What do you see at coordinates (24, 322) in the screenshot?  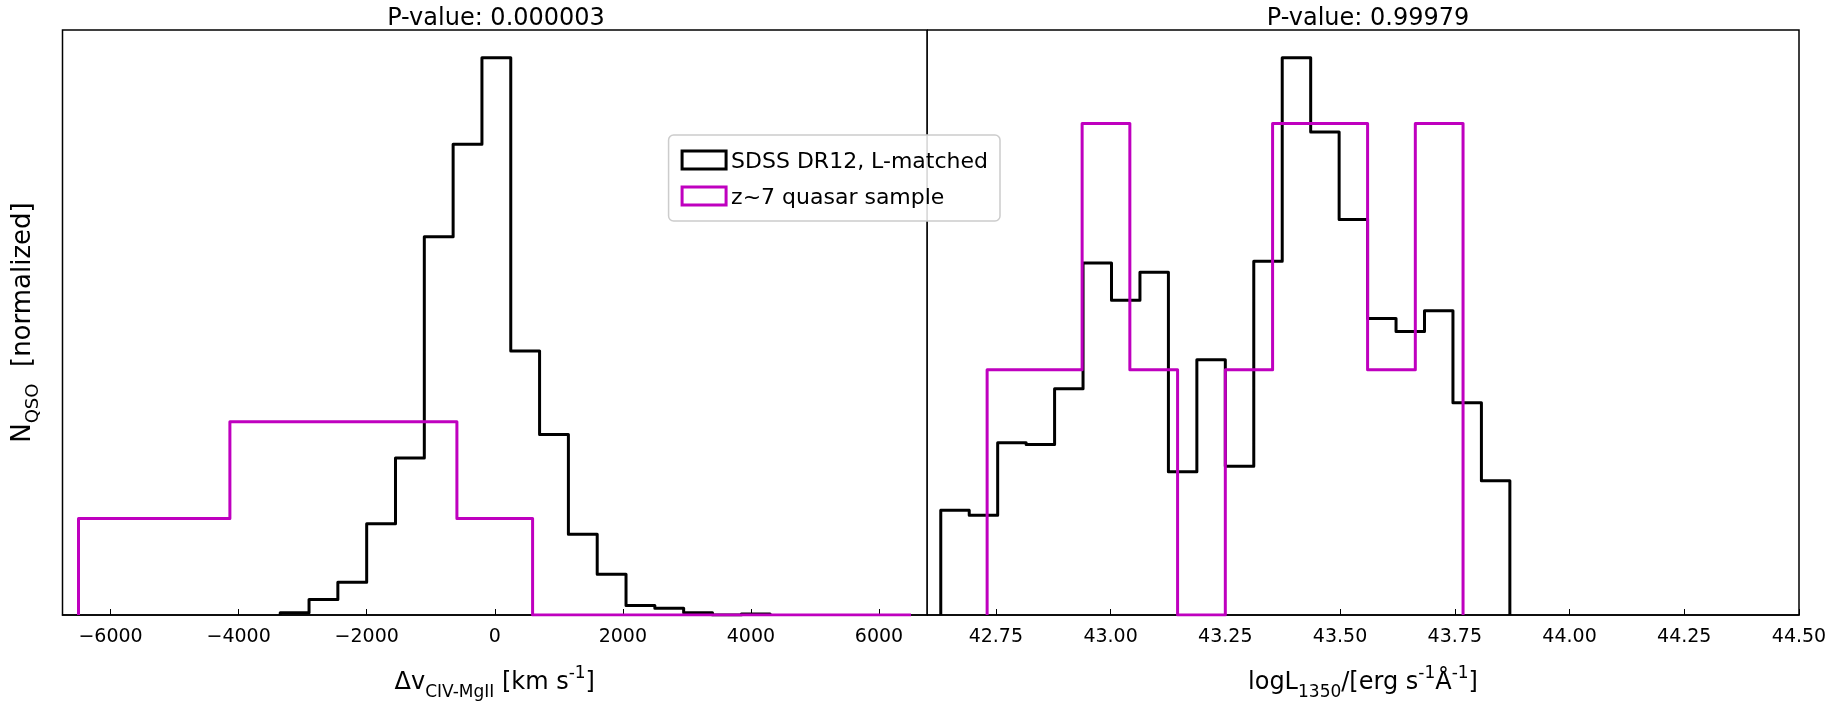 I see `y-axis-title: NQSO [normalized]` at bounding box center [24, 322].